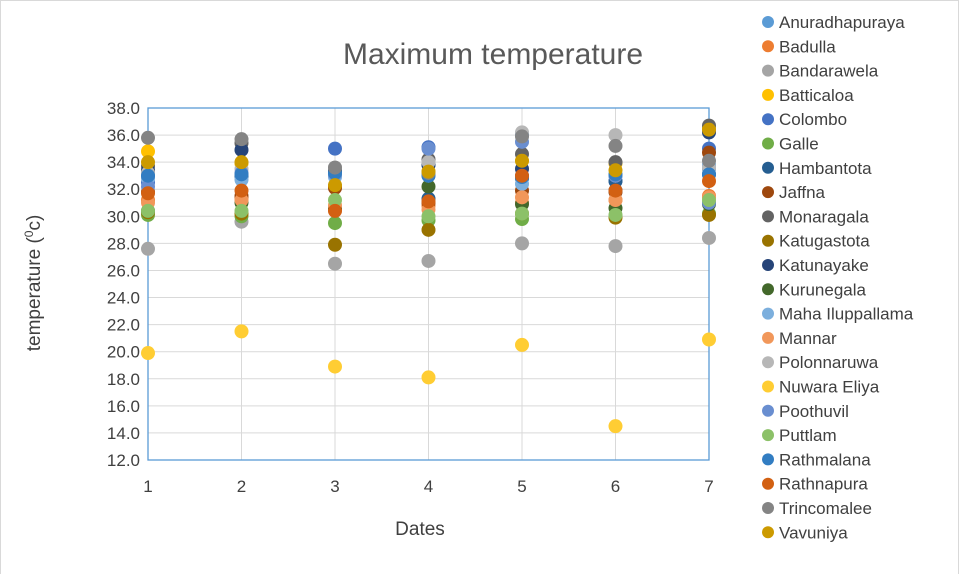 The width and height of the screenshot is (967, 574). Describe the element at coordinates (821, 387) in the screenshot. I see `legend-item: Nuwara Eliya` at that location.